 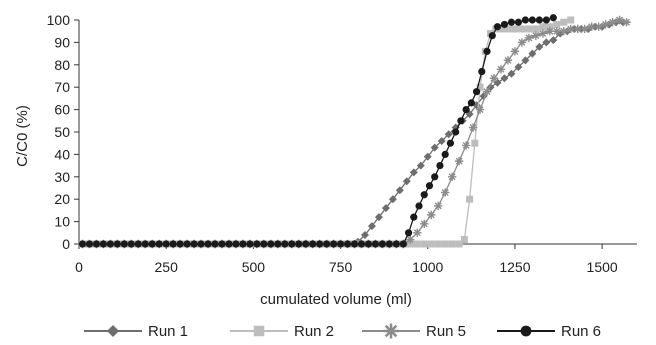 I want to click on y-tick-label: 80, so click(x=62, y=65).